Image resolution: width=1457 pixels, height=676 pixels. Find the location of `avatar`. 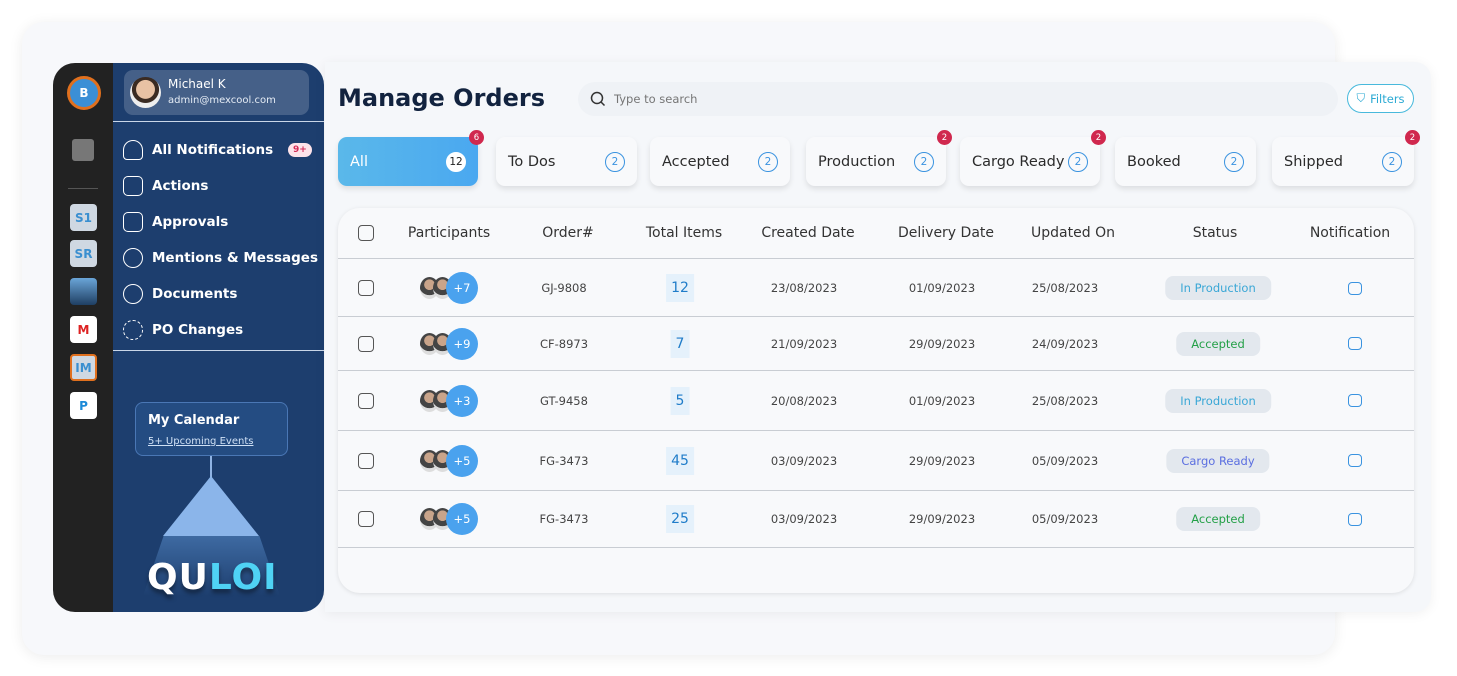

avatar is located at coordinates (145, 92).